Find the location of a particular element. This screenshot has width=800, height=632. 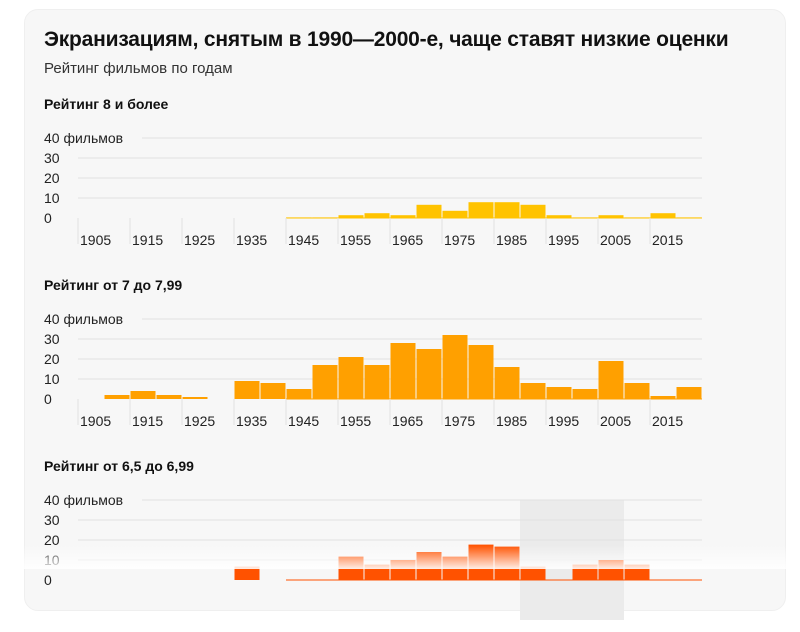

bar-1910 is located at coordinates (143, 395).